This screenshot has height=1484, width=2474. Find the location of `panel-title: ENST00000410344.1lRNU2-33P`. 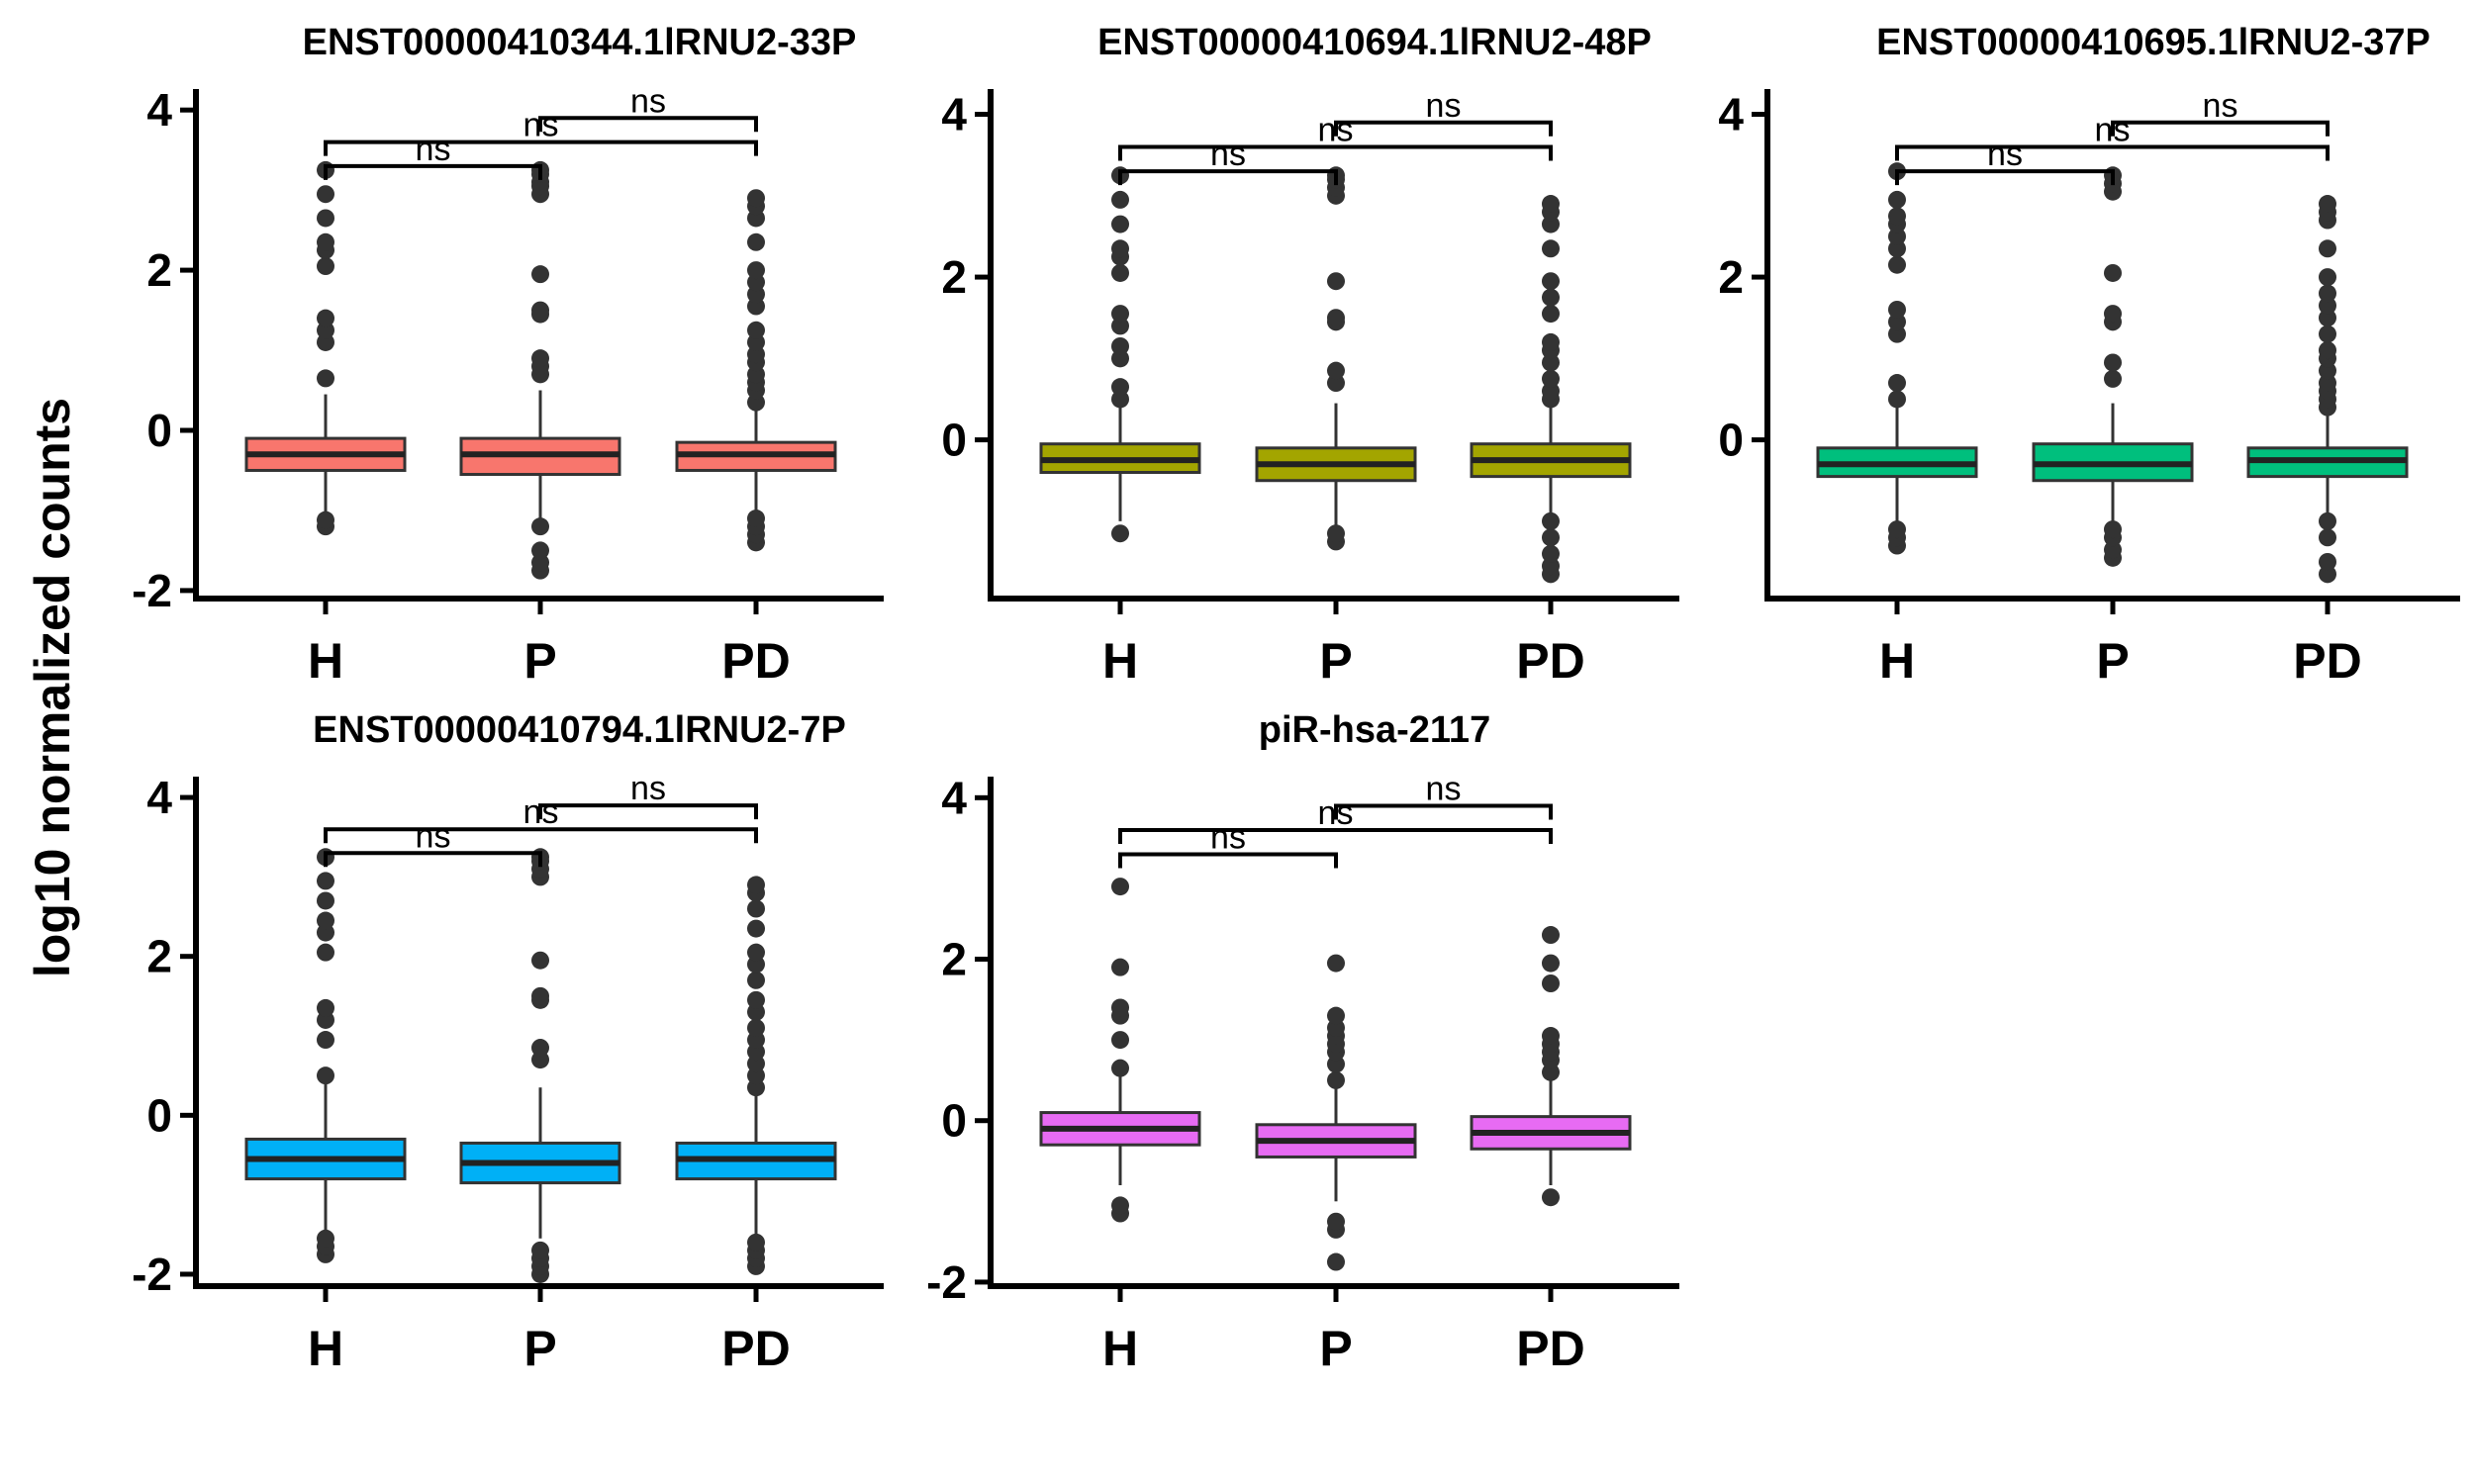

panel-title: ENST00000410344.1lRNU2-33P is located at coordinates (580, 42).